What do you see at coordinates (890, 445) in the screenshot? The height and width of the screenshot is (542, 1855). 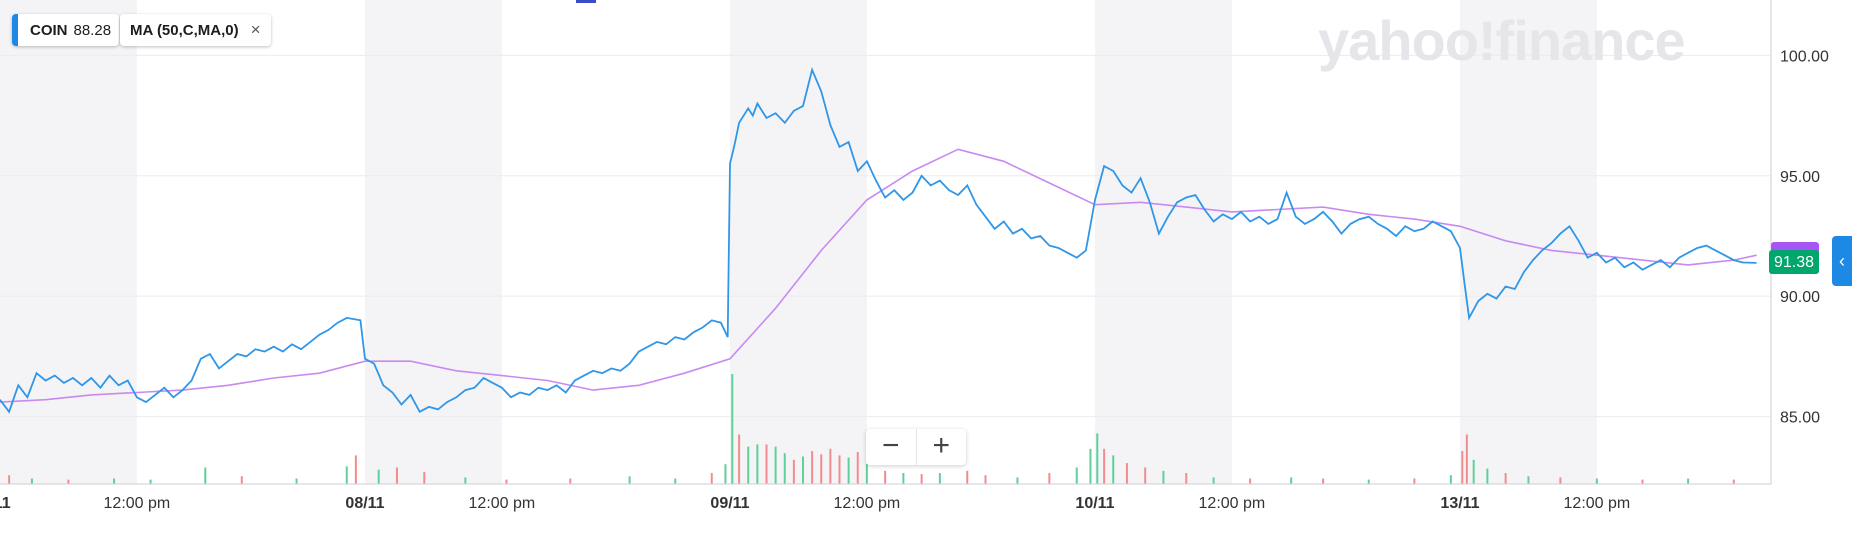 I see `minus-icon: −` at bounding box center [890, 445].